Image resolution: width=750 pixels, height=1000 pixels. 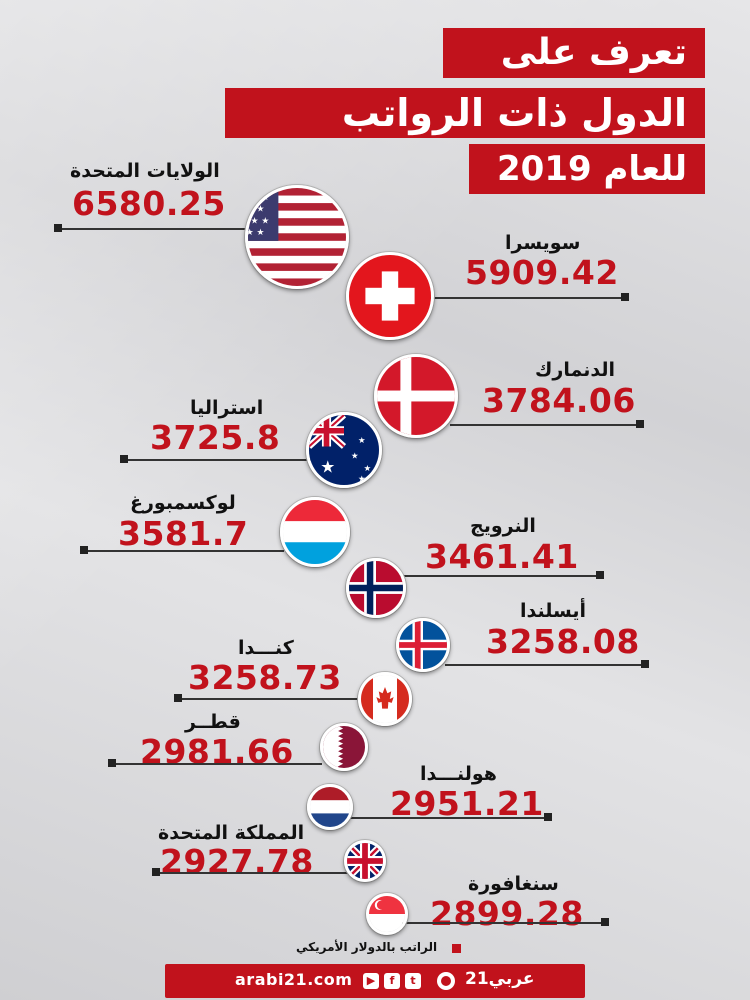 I want to click on country-name-qatar: قطــر, so click(x=213, y=722).